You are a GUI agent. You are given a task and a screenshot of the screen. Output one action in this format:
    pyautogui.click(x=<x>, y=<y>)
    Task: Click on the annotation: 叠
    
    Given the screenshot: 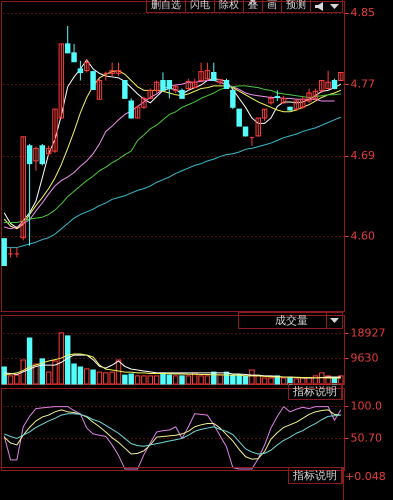 What is the action you would take?
    pyautogui.click(x=253, y=6)
    